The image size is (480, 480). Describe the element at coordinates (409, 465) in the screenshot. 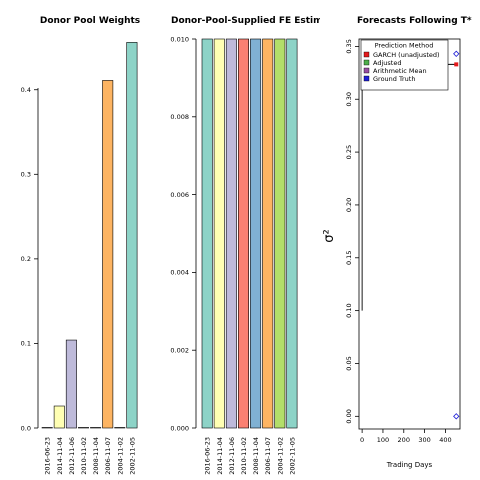

I see `panel3-x-axis-label: Trading Days` at that location.